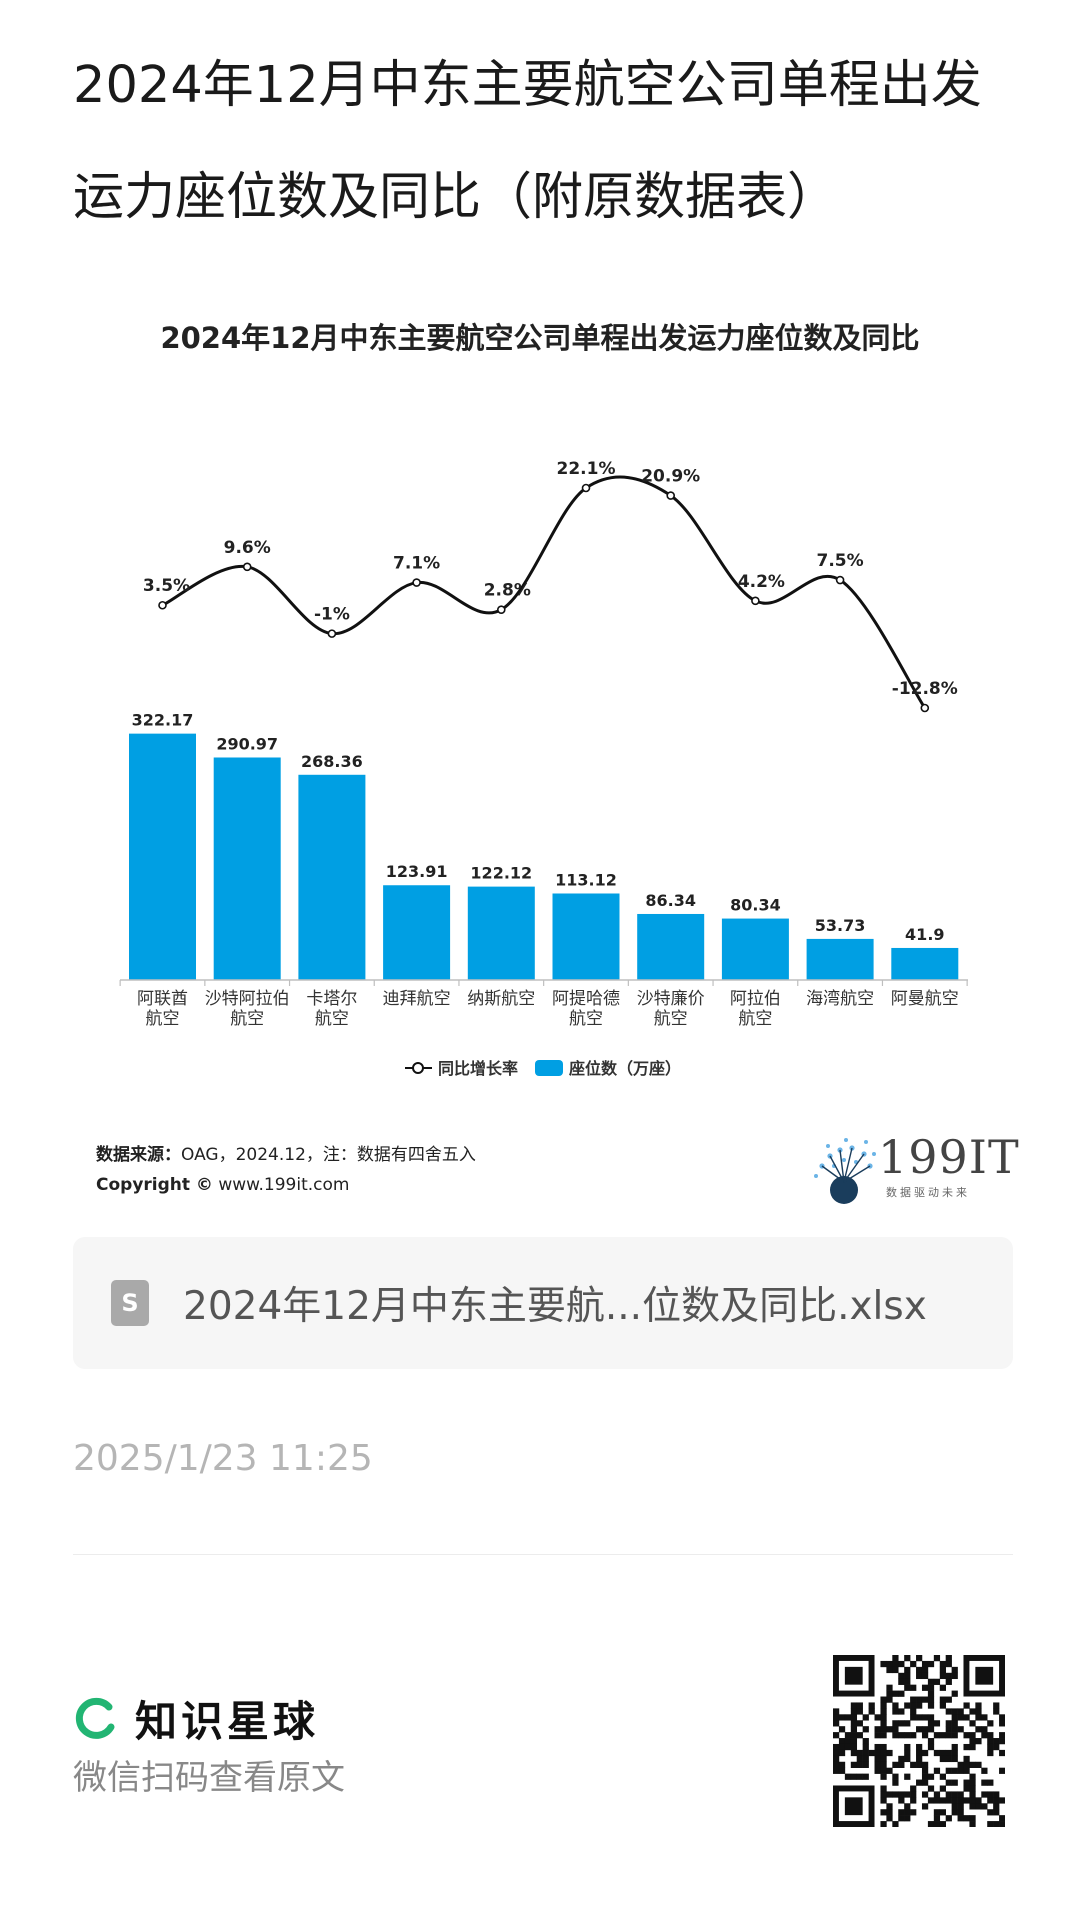 Image resolution: width=1080 pixels, height=1917 pixels. I want to click on x-tick-label: 纳斯航空, so click(501, 999).